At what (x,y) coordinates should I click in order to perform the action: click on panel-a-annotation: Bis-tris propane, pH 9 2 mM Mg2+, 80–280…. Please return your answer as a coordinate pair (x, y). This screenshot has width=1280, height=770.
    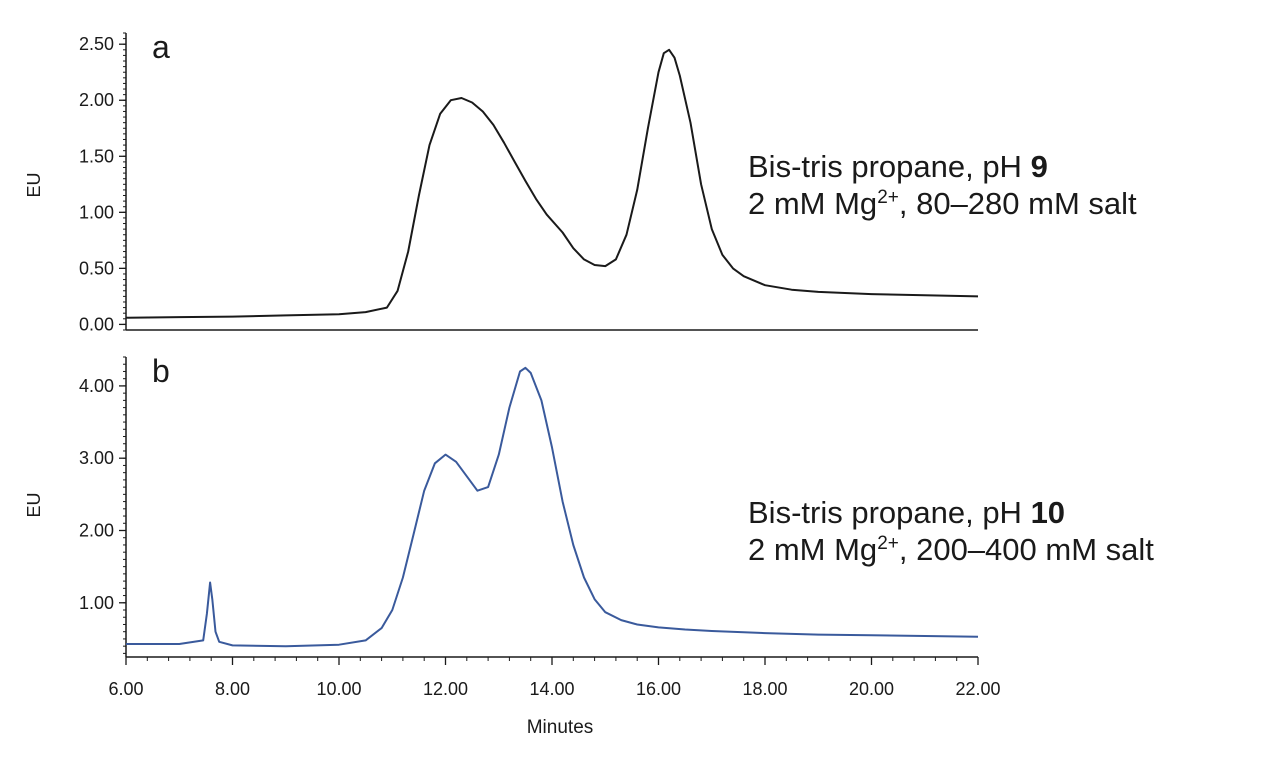
    Looking at the image, I should click on (942, 185).